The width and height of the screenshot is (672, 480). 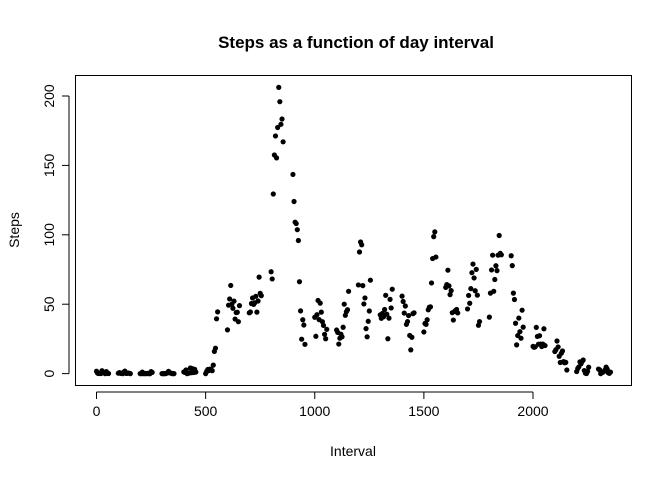 I want to click on x-tick-label: 500, so click(x=206, y=411).